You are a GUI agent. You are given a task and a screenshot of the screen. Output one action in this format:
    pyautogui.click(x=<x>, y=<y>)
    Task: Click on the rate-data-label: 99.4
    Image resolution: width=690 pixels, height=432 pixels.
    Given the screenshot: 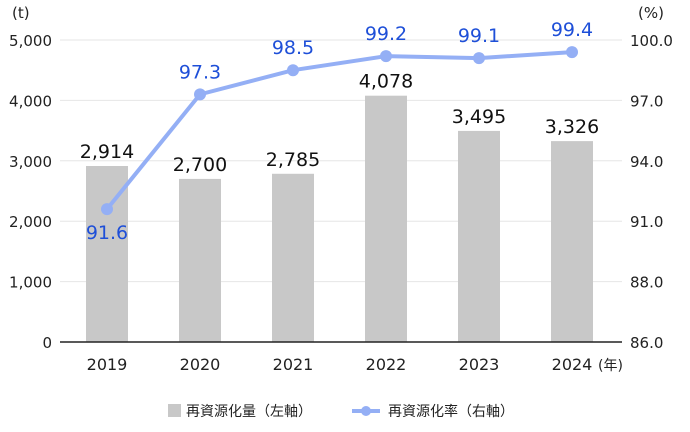 What is the action you would take?
    pyautogui.click(x=572, y=30)
    